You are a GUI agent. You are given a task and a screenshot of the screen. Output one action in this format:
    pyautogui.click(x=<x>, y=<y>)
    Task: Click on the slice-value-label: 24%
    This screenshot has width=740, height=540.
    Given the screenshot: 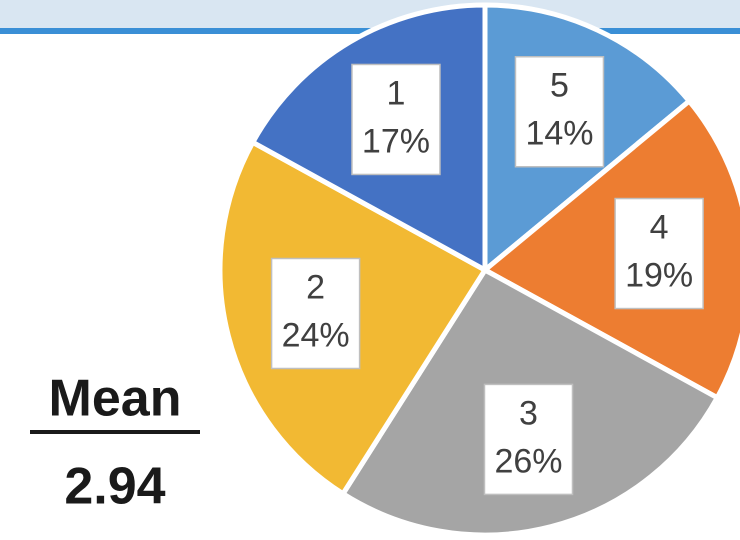 What is the action you would take?
    pyautogui.click(x=316, y=335)
    